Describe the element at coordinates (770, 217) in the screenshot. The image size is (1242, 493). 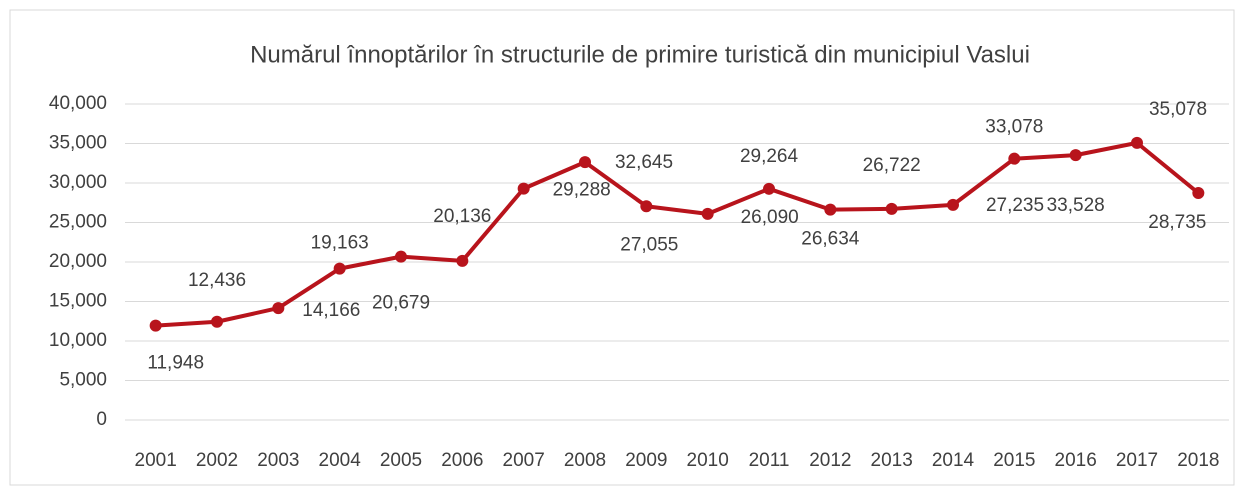
I see `data-label: 26,090` at that location.